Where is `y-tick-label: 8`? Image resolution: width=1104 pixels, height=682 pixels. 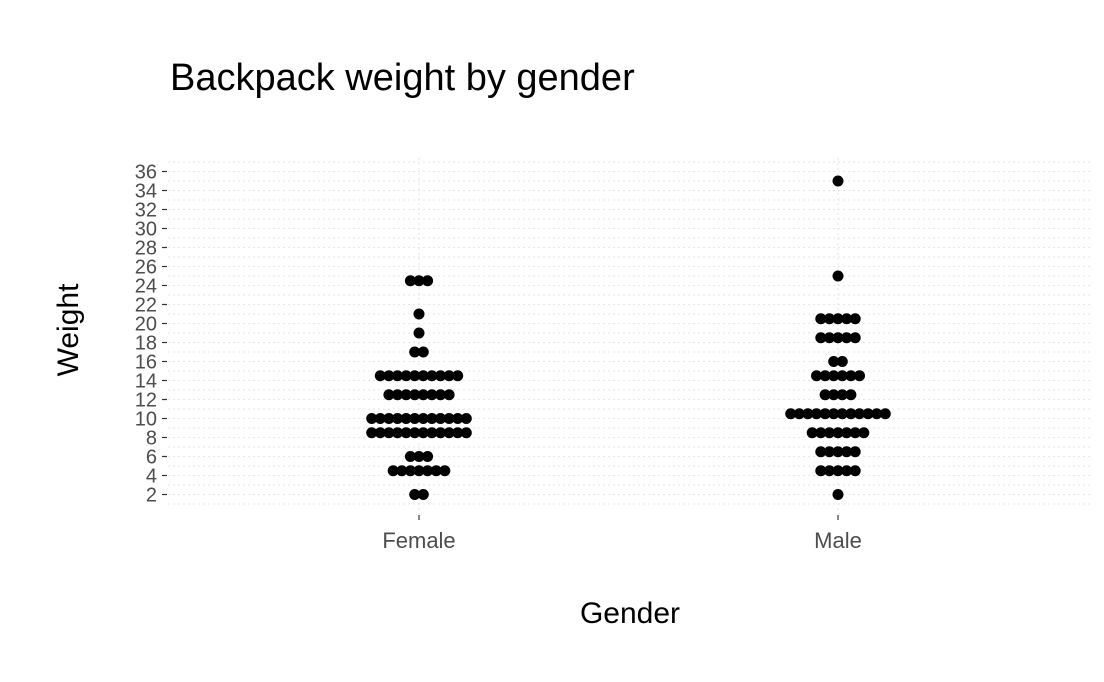
y-tick-label: 8 is located at coordinates (151, 439).